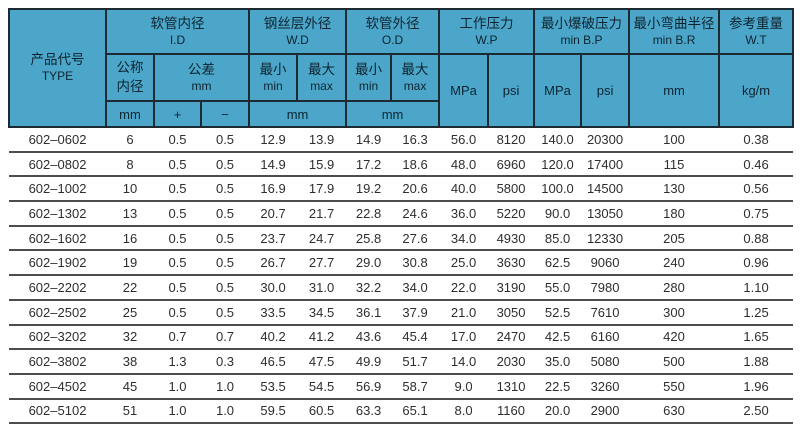 The image size is (800, 430). I want to click on cell-bp_mpa: 90.0, so click(558, 214).